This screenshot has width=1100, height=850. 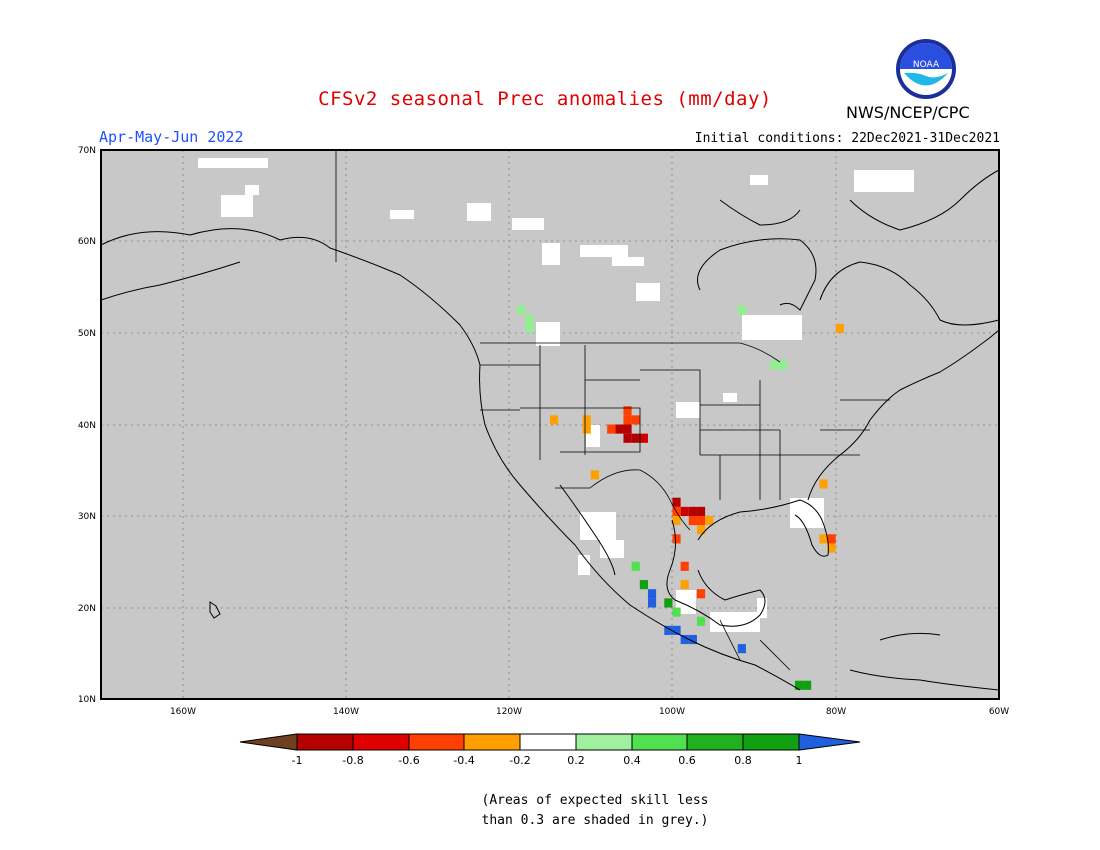 What do you see at coordinates (346, 712) in the screenshot?
I see `lon-label: 140W` at bounding box center [346, 712].